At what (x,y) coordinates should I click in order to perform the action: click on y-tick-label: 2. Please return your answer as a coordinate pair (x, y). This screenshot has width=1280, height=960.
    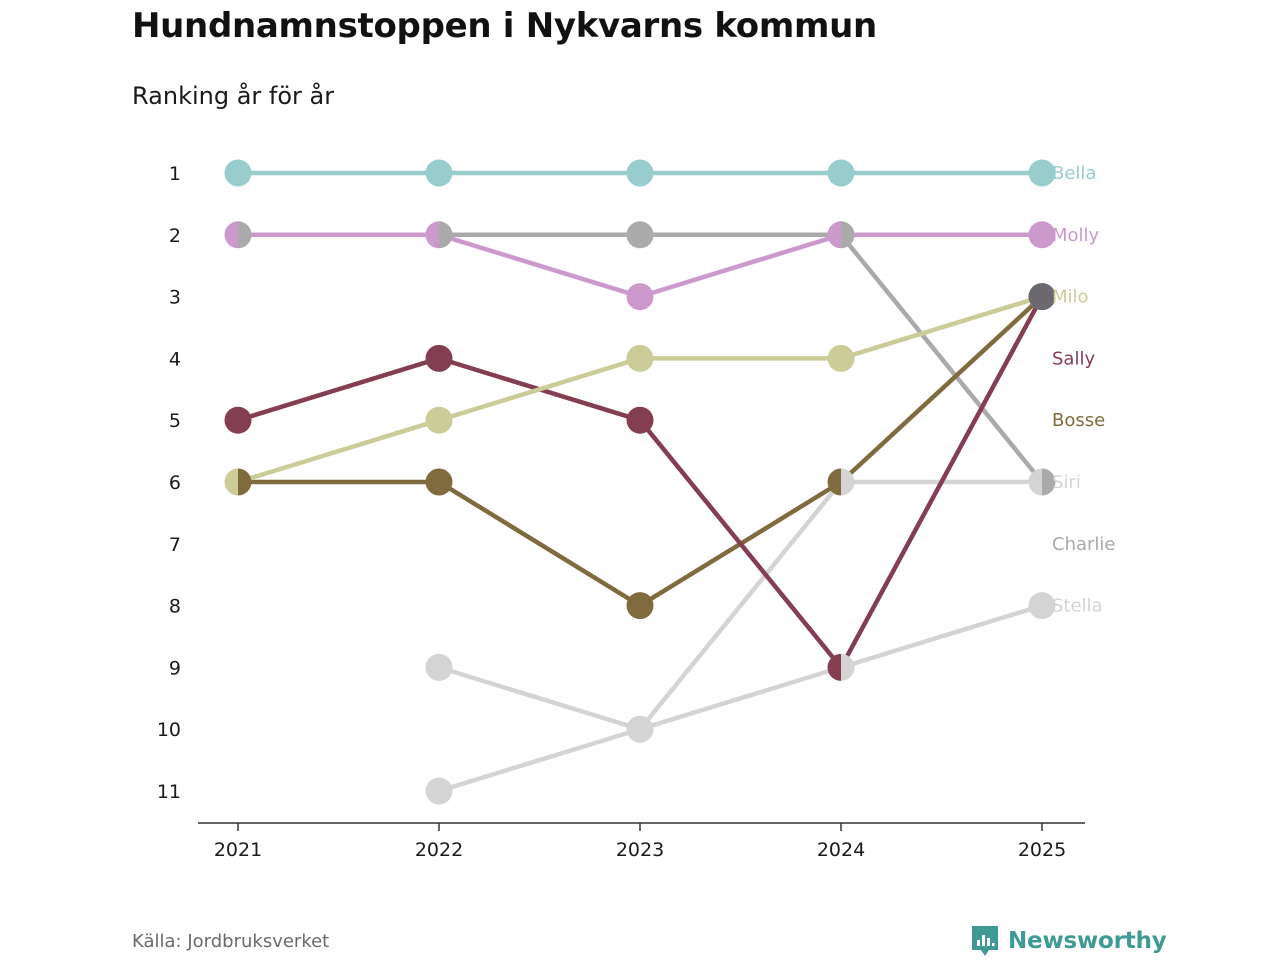
    Looking at the image, I should click on (175, 236).